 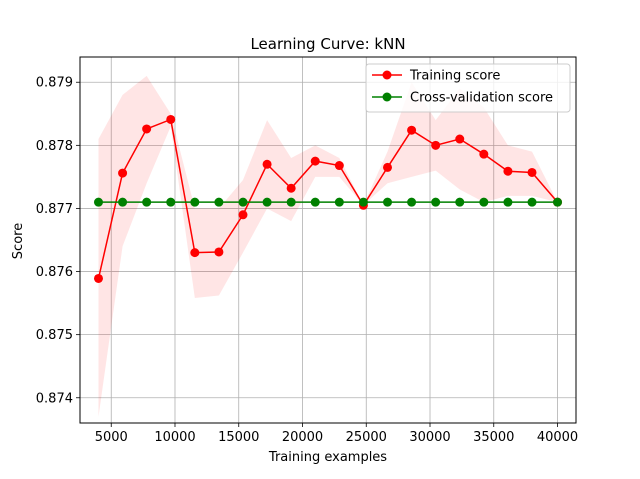 I want to click on y-tick-label: 0.877, so click(x=54, y=209).